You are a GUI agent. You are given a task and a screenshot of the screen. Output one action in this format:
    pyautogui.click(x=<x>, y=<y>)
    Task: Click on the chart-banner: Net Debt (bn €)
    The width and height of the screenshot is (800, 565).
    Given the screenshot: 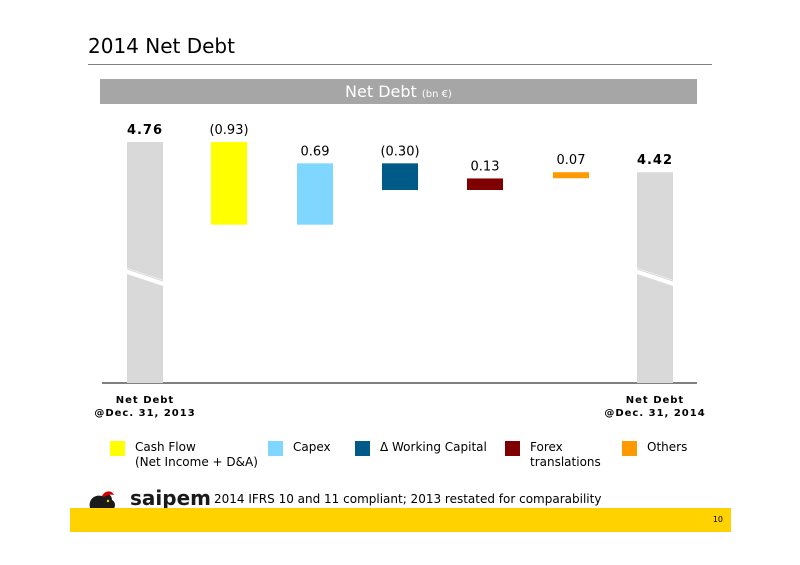 What is the action you would take?
    pyautogui.click(x=398, y=91)
    